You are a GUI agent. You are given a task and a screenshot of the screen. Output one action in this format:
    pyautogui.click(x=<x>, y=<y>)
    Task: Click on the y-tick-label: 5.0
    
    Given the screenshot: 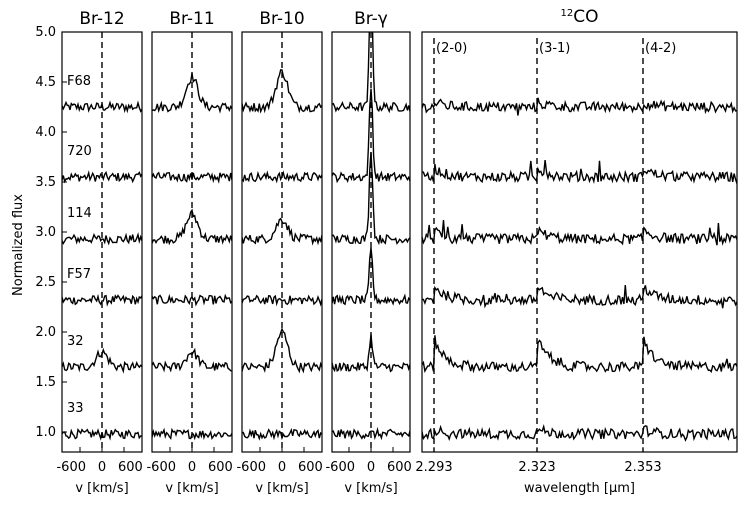 What is the action you would take?
    pyautogui.click(x=45, y=32)
    